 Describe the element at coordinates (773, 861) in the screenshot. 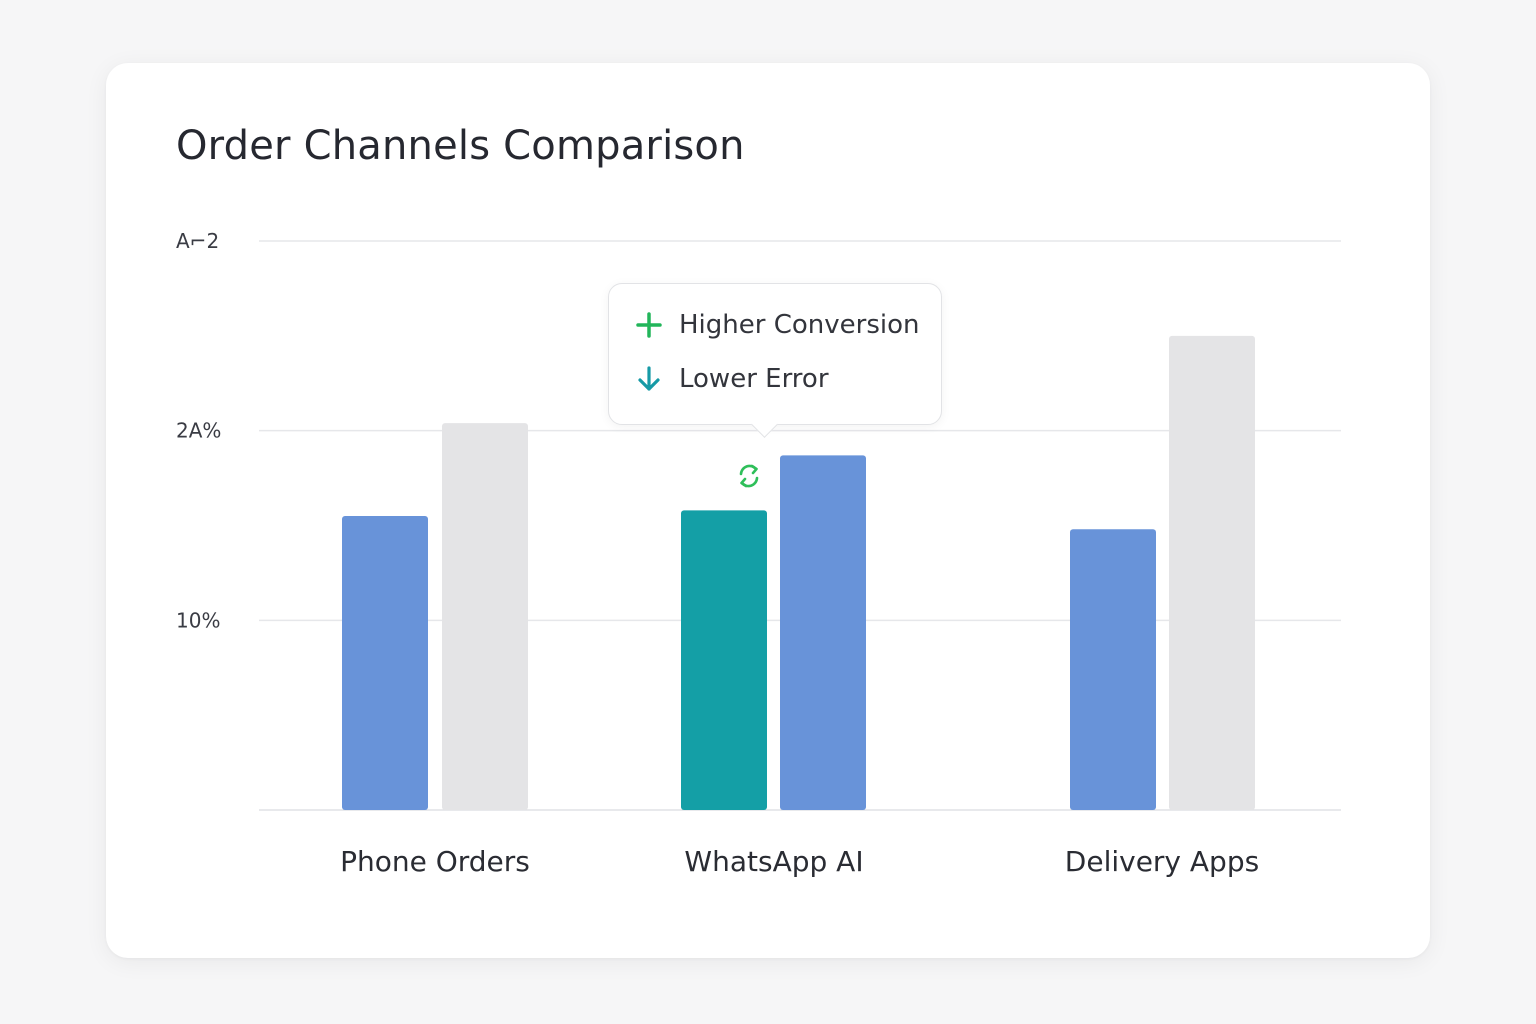

I see `x-tick-label: WhatsApp AI` at that location.